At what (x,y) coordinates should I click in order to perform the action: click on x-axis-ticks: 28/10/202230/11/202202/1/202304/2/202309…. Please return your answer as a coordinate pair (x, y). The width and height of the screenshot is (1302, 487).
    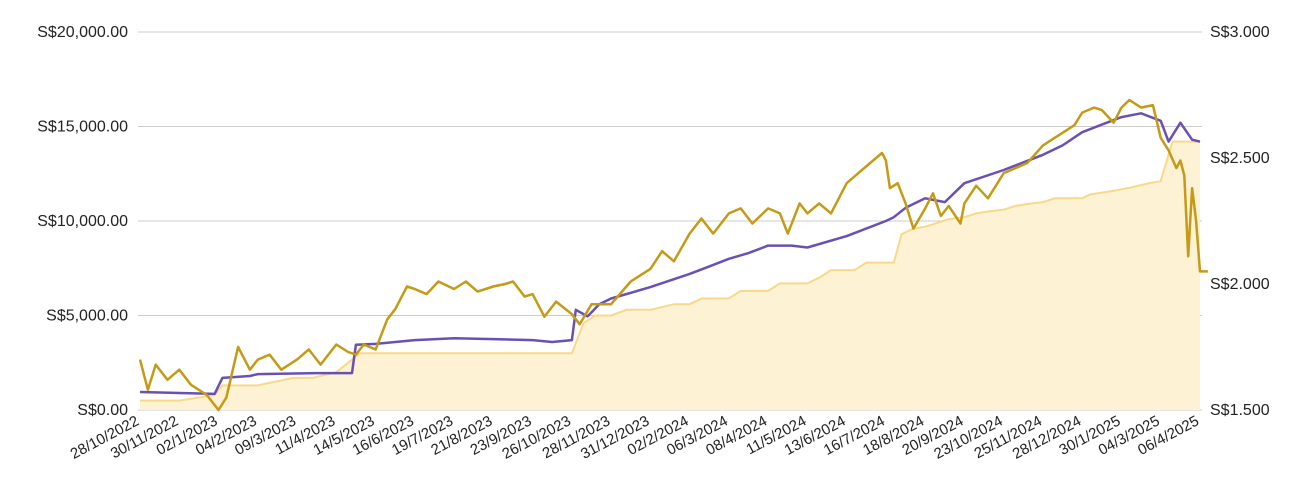
    Looking at the image, I should click on (635, 438).